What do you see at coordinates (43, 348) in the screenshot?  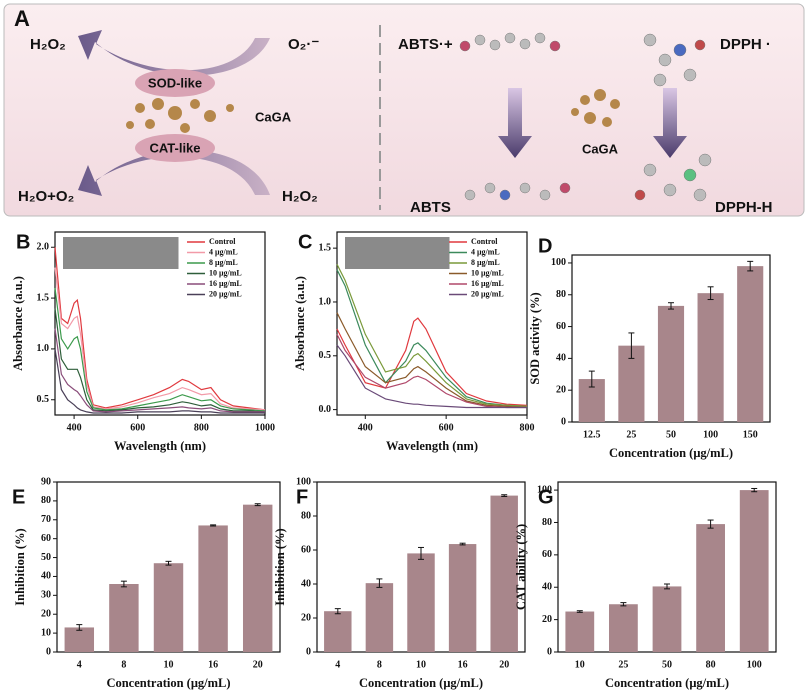 I see `y-tick-label: 1.0` at bounding box center [43, 348].